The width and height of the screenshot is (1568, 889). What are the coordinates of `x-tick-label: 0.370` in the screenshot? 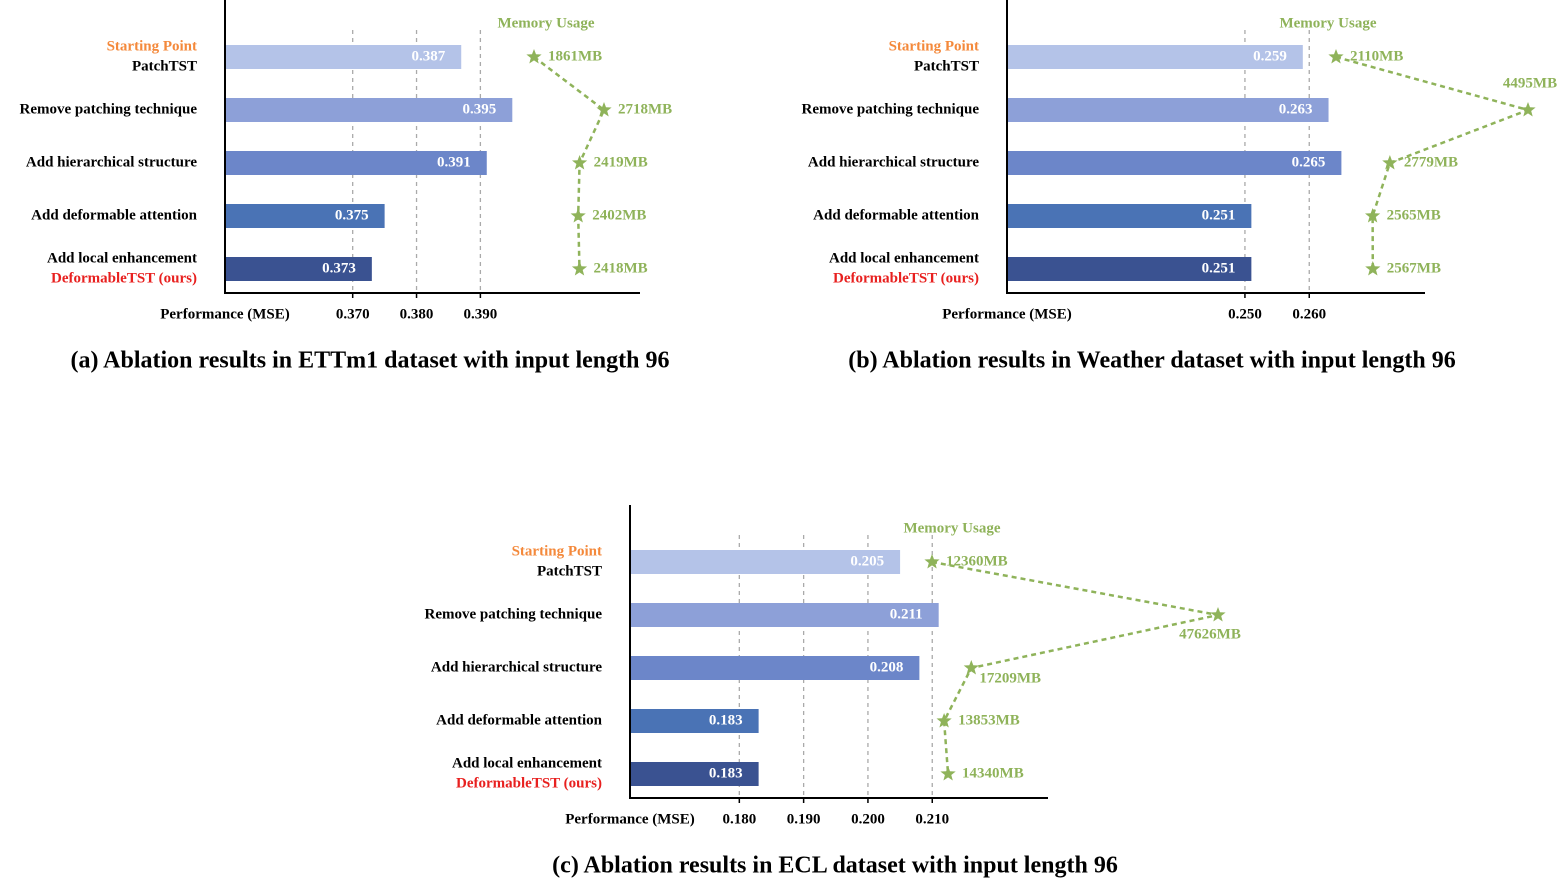 It's located at (353, 314).